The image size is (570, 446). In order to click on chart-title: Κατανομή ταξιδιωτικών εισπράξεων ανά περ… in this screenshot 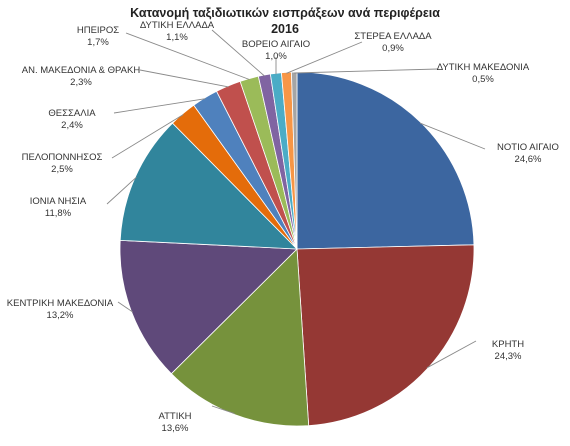, I will do `click(285, 13)`.